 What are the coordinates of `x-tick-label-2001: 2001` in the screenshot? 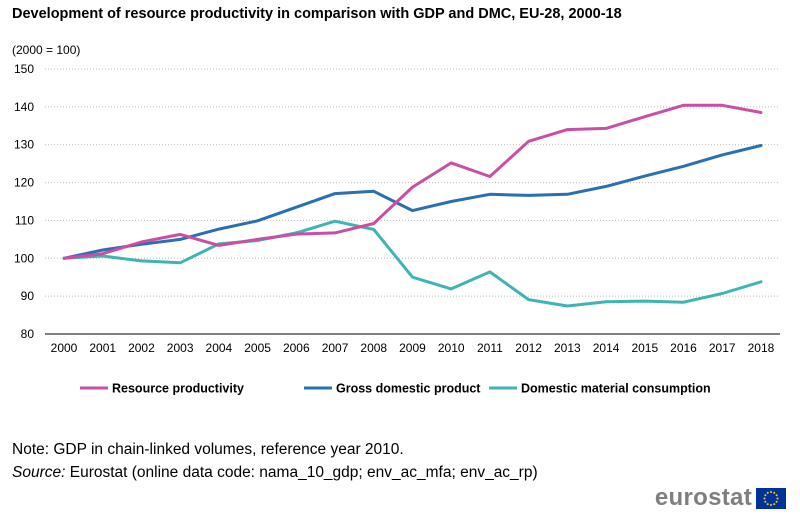 It's located at (102, 348).